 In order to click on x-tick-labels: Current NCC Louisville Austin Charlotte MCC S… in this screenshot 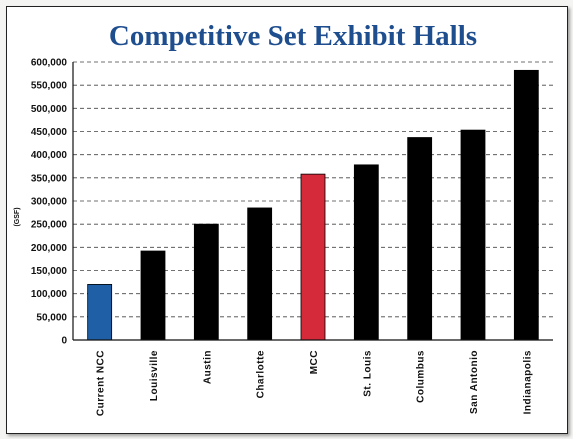, I will do `click(315, 383)`.